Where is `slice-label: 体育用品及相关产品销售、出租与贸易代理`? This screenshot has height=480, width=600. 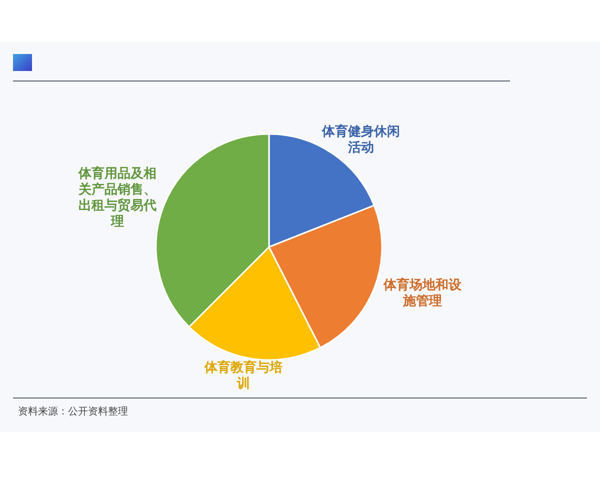 slice-label: 体育用品及相关产品销售、出租与贸易代理 is located at coordinates (117, 196).